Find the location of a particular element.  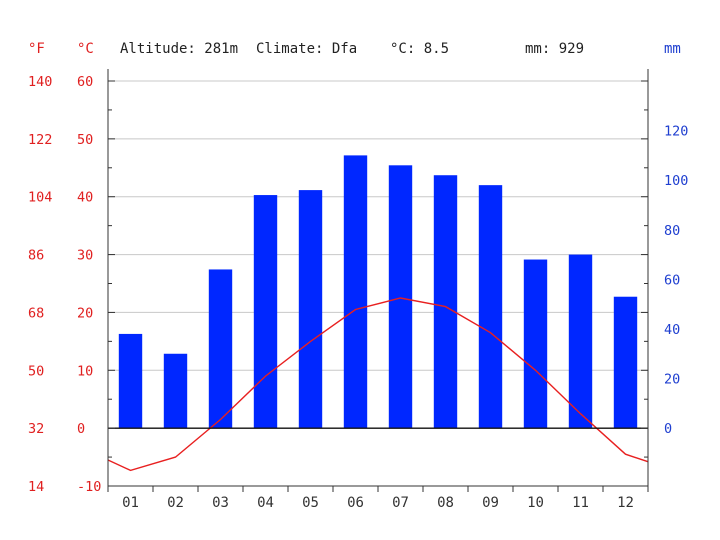

month-label: 03 is located at coordinates (220, 503).